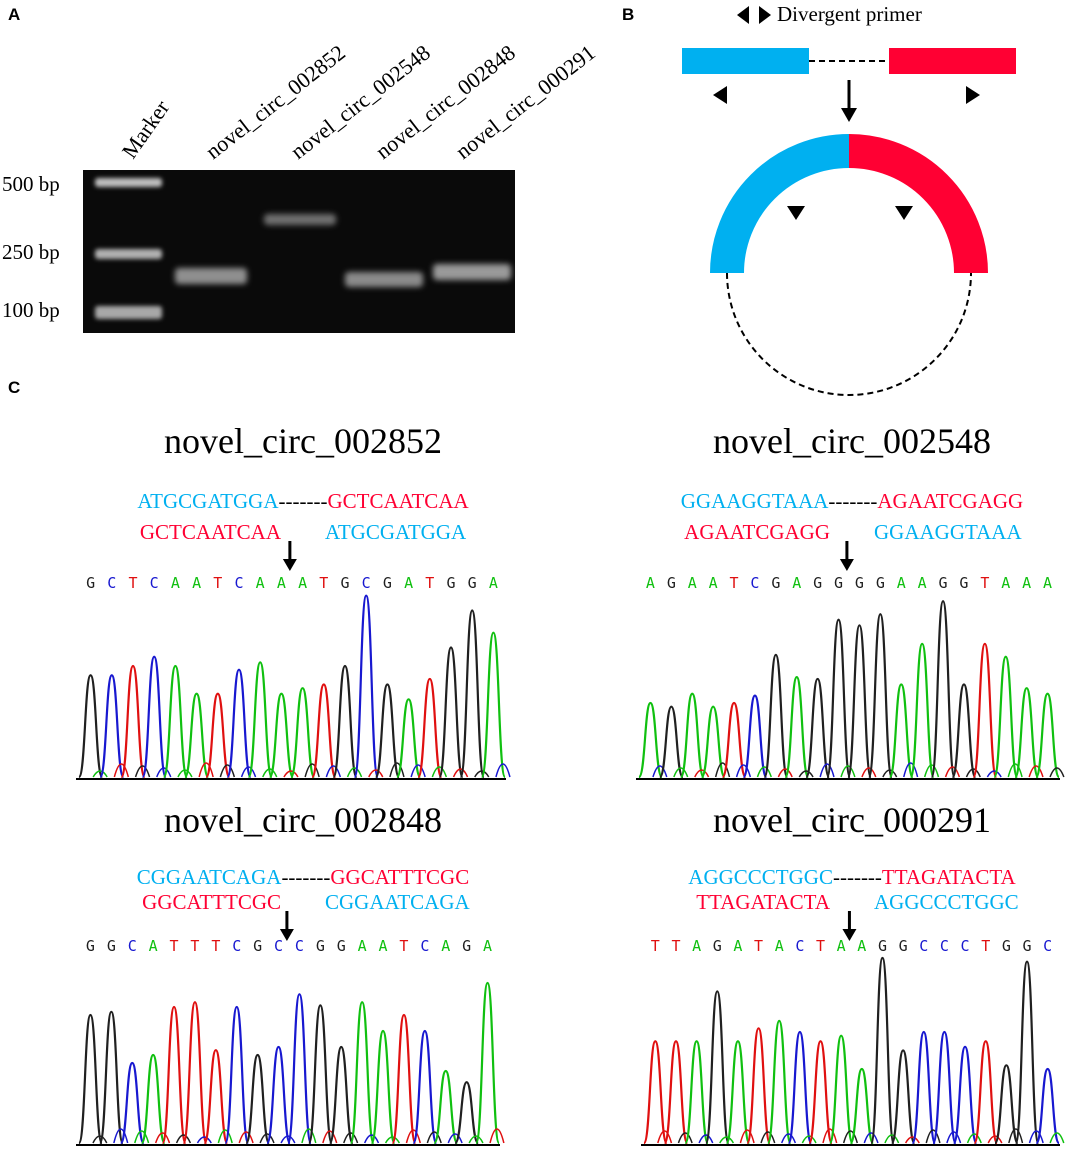  Describe the element at coordinates (445, 102) in the screenshot. I see `lane-label-002848: novel_circ_002848` at that location.